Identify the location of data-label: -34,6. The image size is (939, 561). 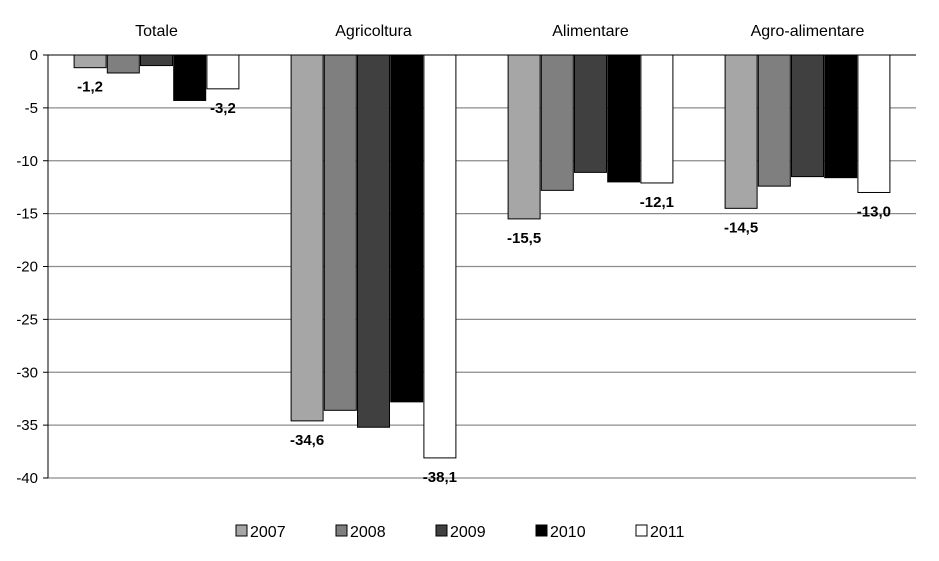
(307, 440).